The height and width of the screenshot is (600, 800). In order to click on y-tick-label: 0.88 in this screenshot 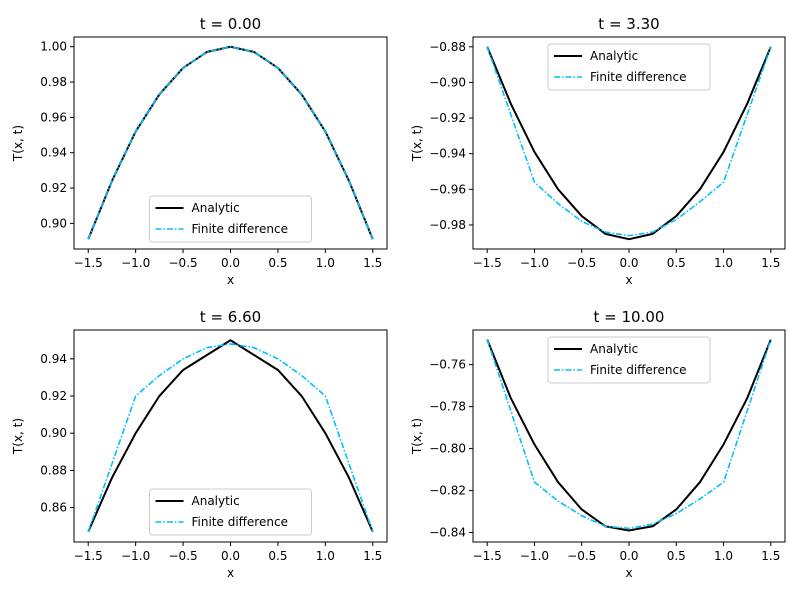, I will do `click(53, 470)`.